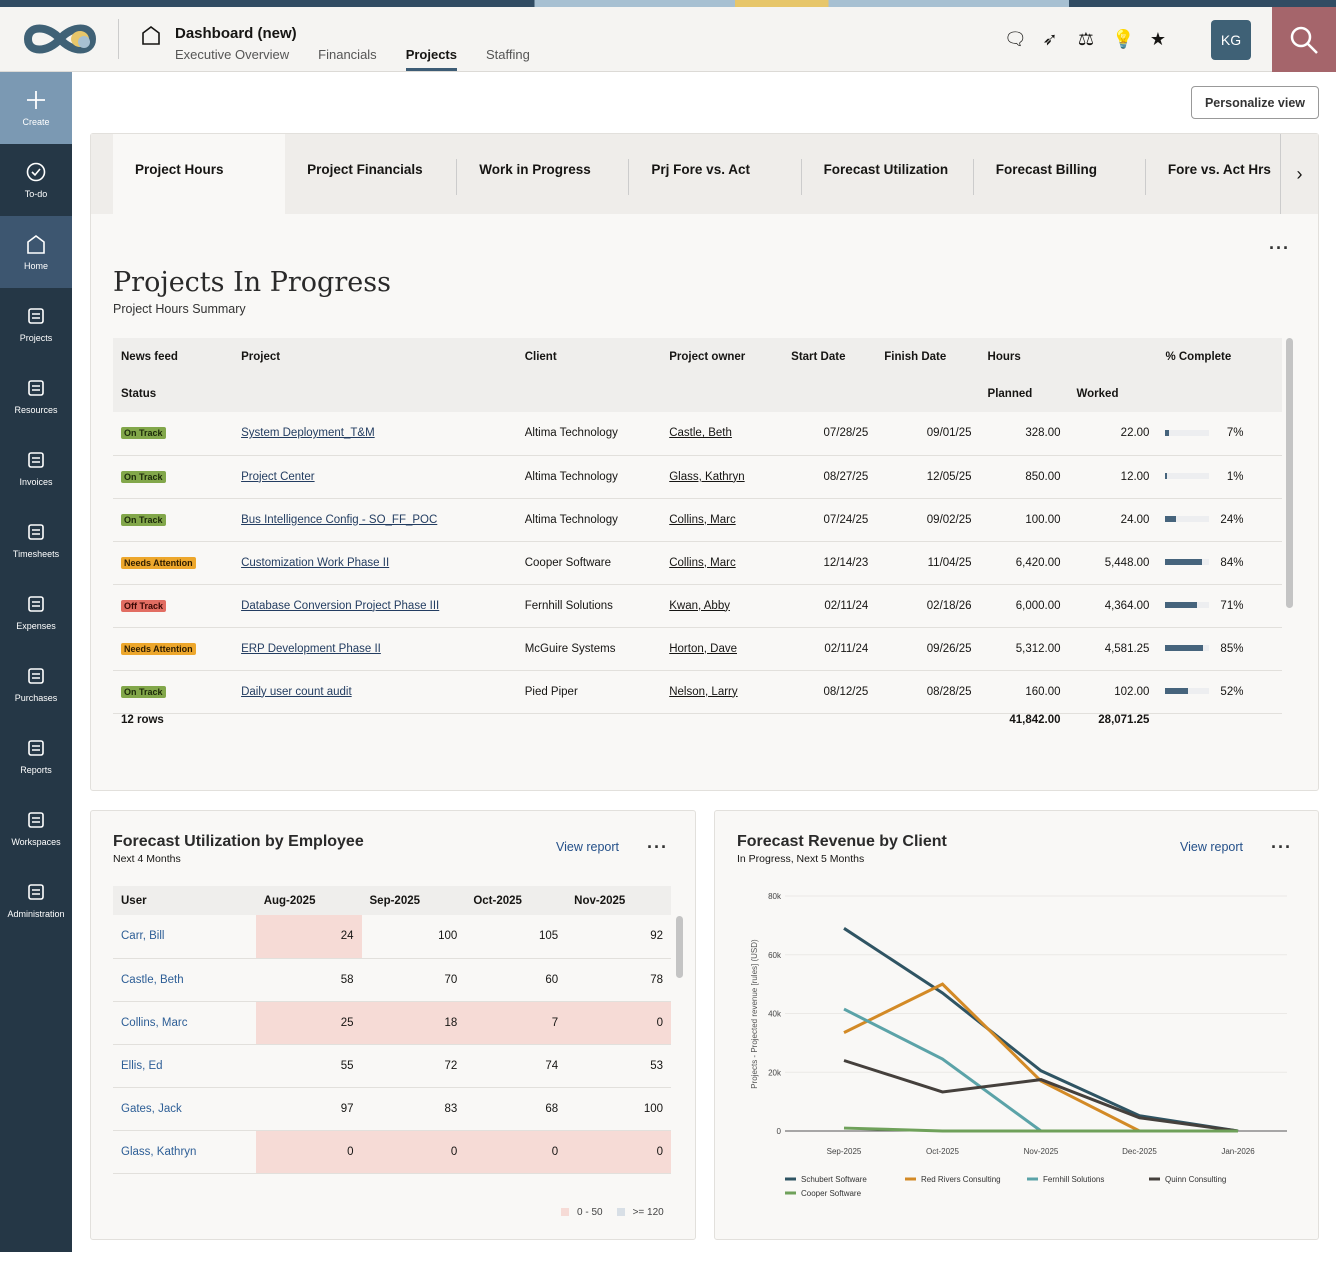 Image resolution: width=1336 pixels, height=1281 pixels. I want to click on owner-link: Kwan, Abby, so click(699, 605).